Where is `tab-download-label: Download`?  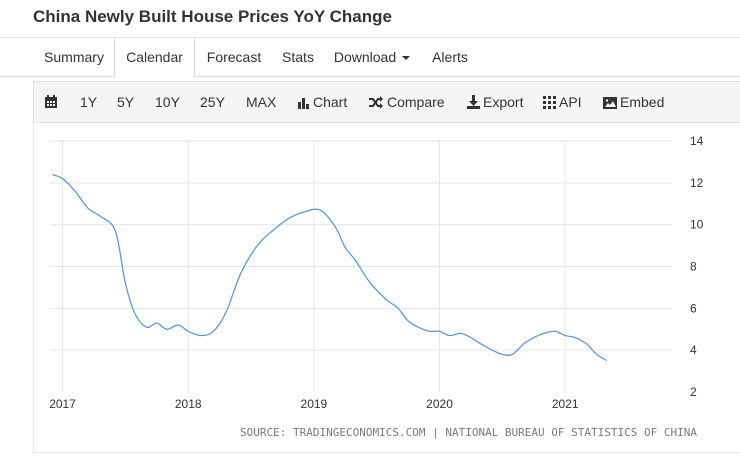 tab-download-label: Download is located at coordinates (365, 57).